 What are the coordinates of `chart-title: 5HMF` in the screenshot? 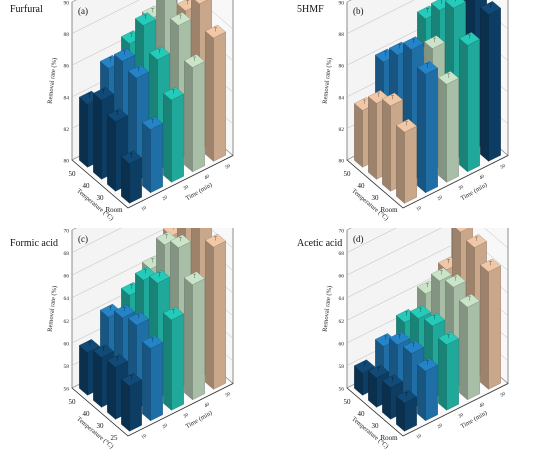 It's located at (310, 9).